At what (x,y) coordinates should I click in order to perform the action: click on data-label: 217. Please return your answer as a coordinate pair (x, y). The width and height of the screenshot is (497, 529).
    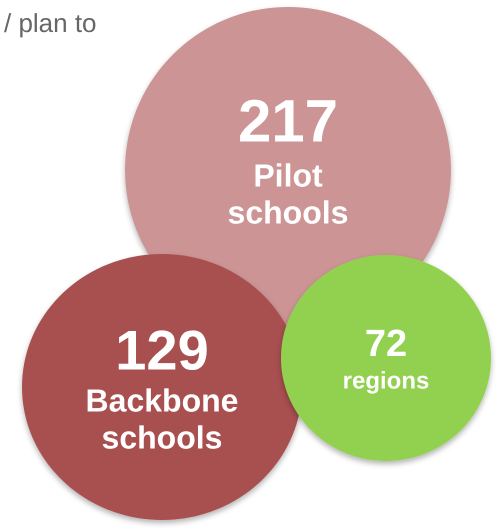
    Looking at the image, I should click on (288, 121).